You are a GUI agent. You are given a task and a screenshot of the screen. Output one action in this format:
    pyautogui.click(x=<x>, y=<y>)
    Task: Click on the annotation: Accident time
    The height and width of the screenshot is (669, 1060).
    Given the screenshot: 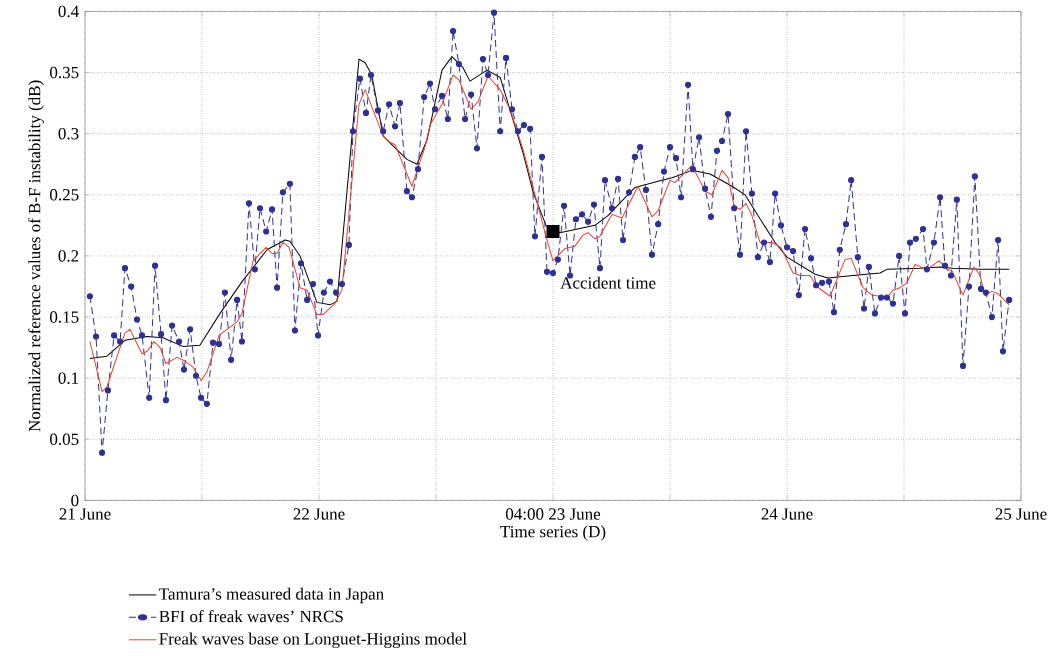 What is the action you would take?
    pyautogui.click(x=608, y=282)
    